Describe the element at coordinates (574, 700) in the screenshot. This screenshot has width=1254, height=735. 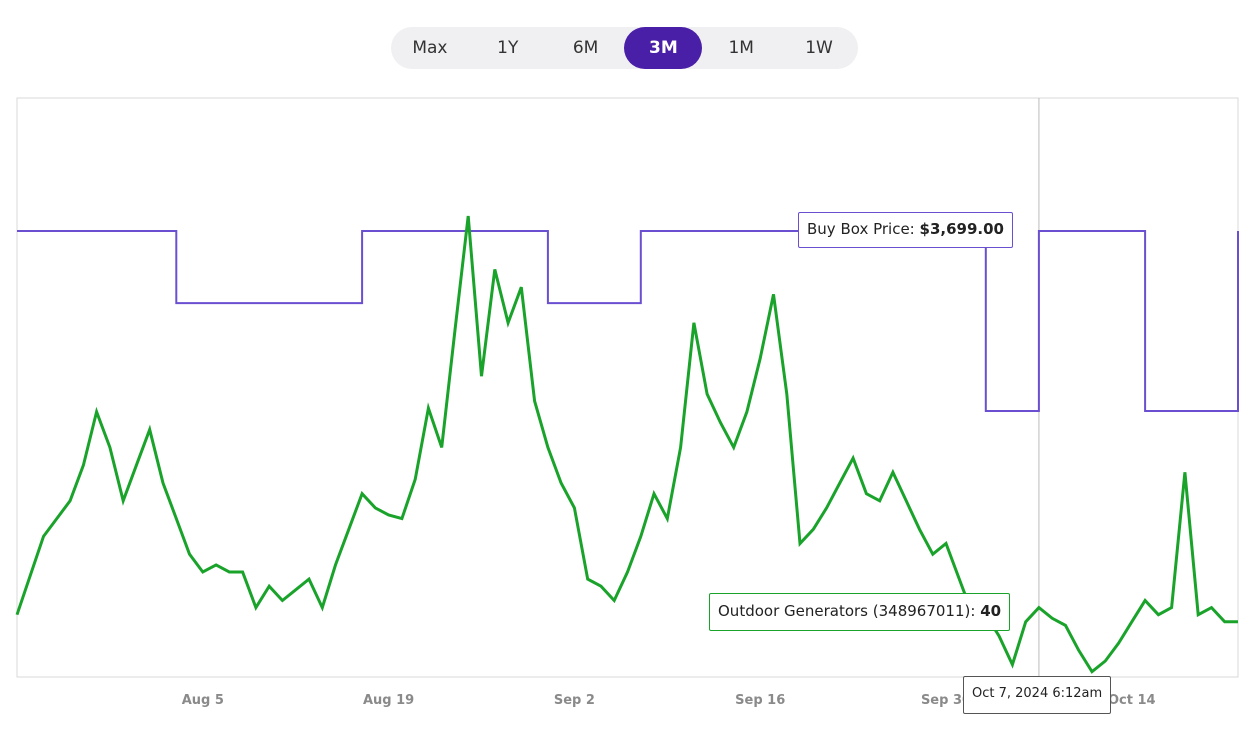
I see `x-tick-label: Sep 2` at that location.